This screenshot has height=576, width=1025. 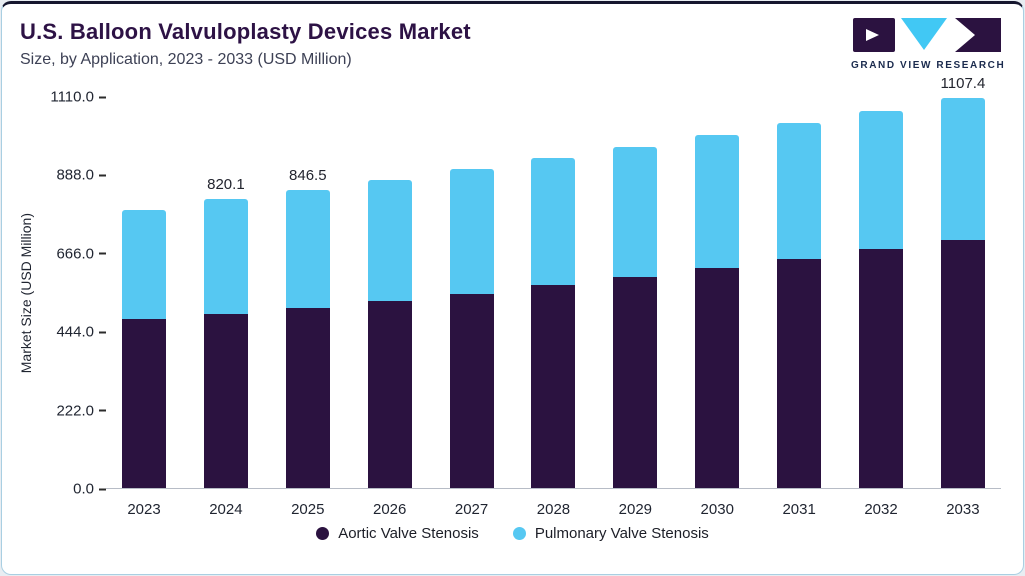 I want to click on bar-2023: 2023, so click(x=144, y=307).